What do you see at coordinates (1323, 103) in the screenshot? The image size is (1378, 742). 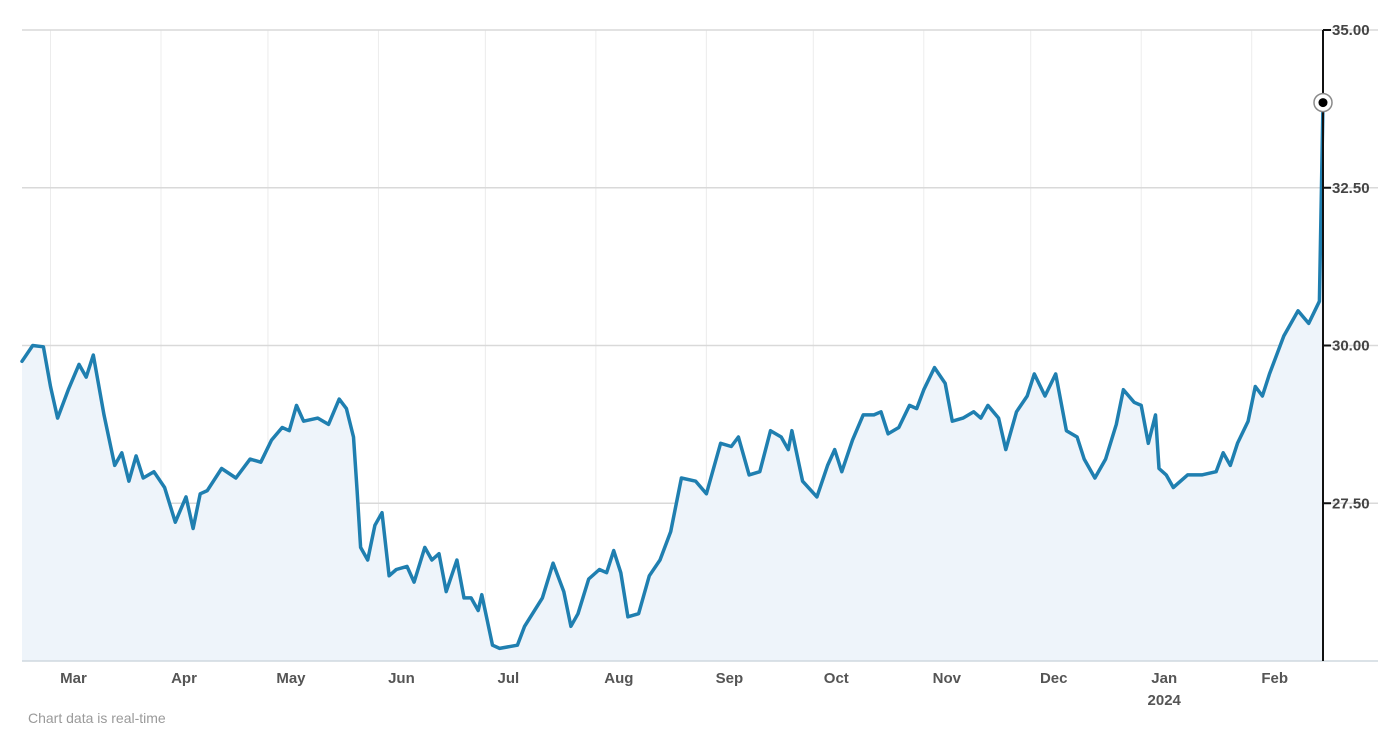 I see `last-point-marker` at bounding box center [1323, 103].